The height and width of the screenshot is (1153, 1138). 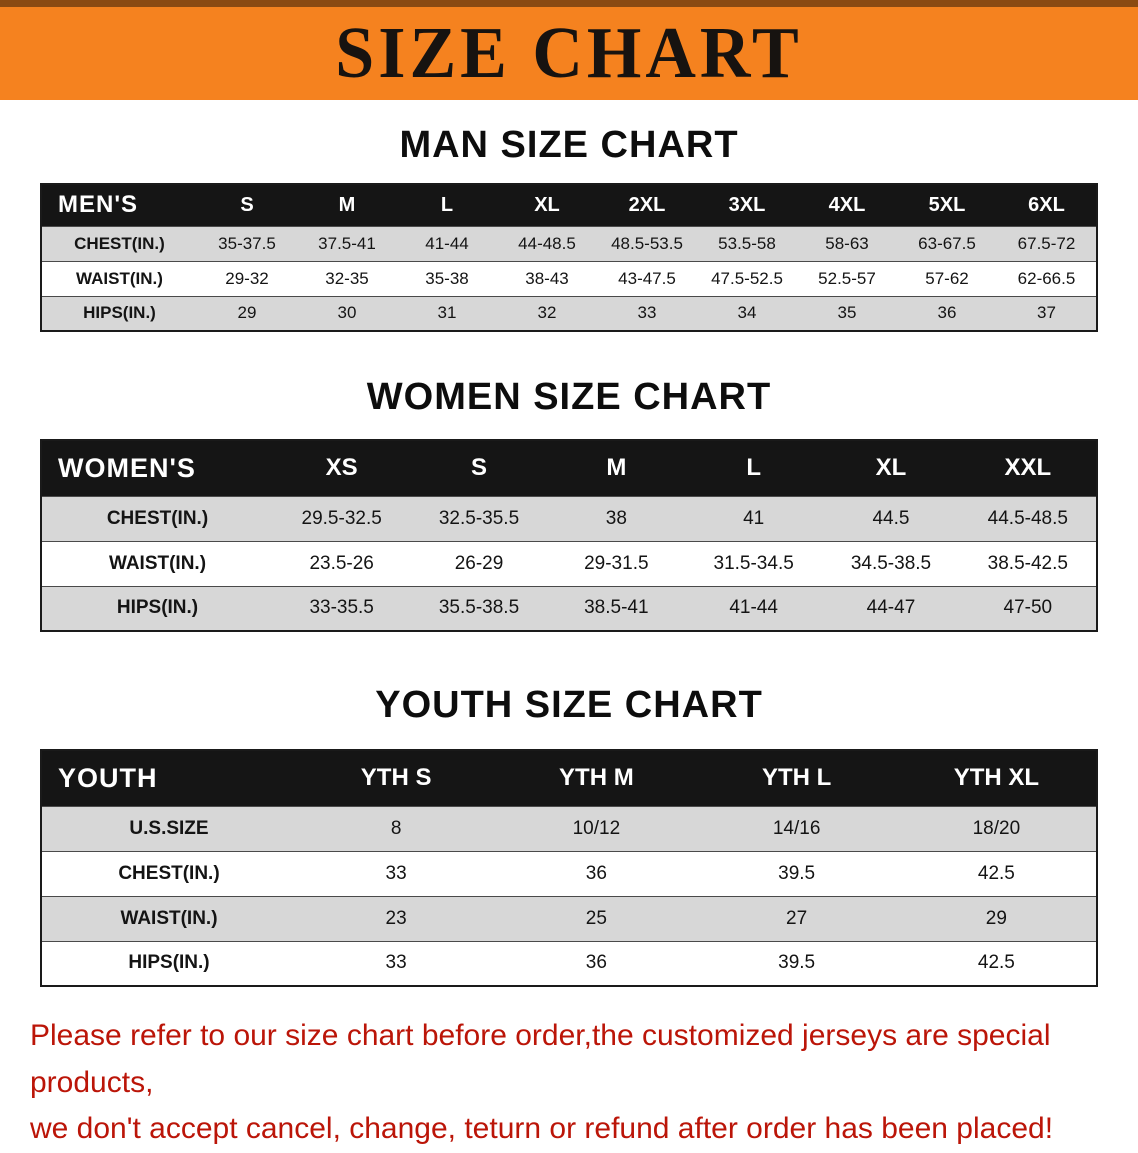 I want to click on column-header: YTH L, so click(x=796, y=778).